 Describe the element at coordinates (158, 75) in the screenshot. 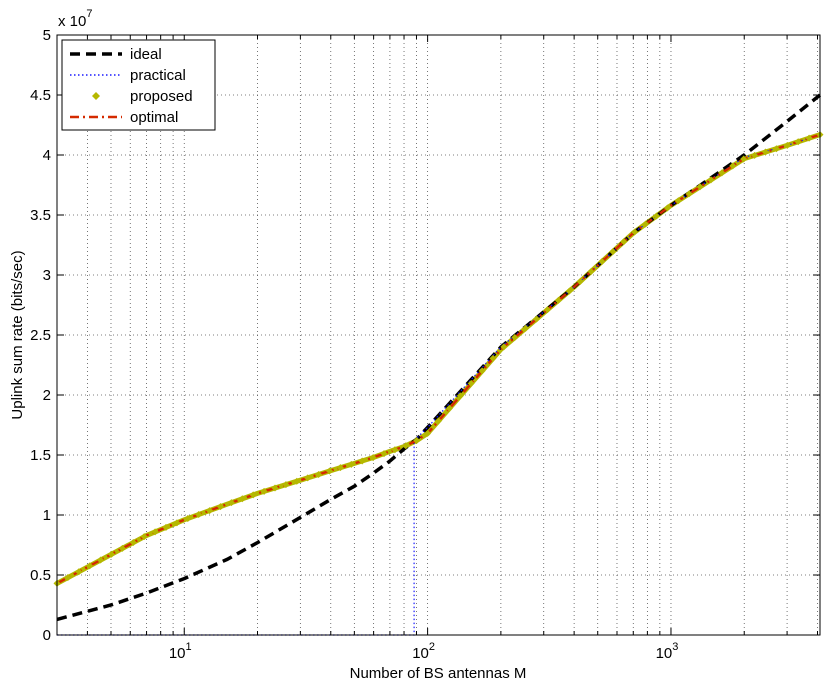

I see `legend-label: practical` at that location.